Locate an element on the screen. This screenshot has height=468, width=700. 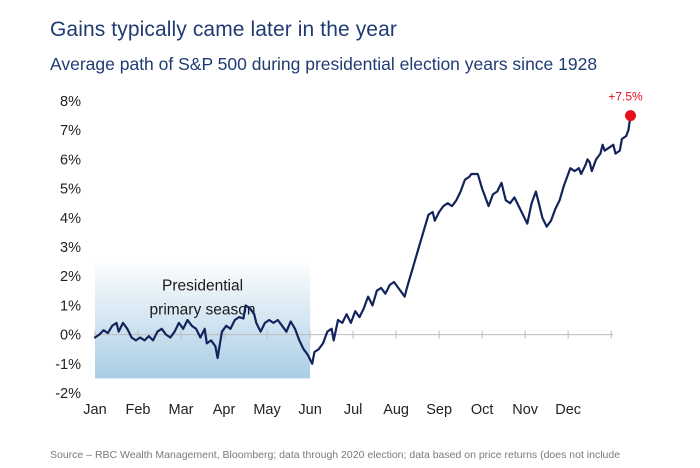
x-tick-label-mar: Mar is located at coordinates (181, 410).